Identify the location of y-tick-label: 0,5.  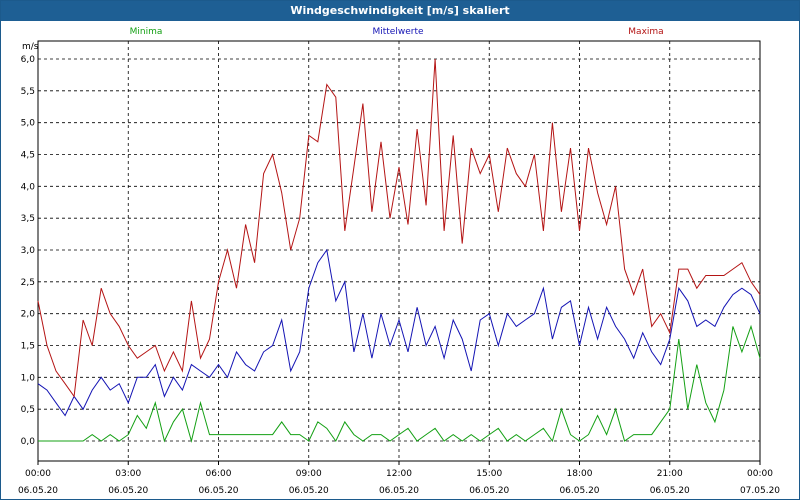
(28, 410).